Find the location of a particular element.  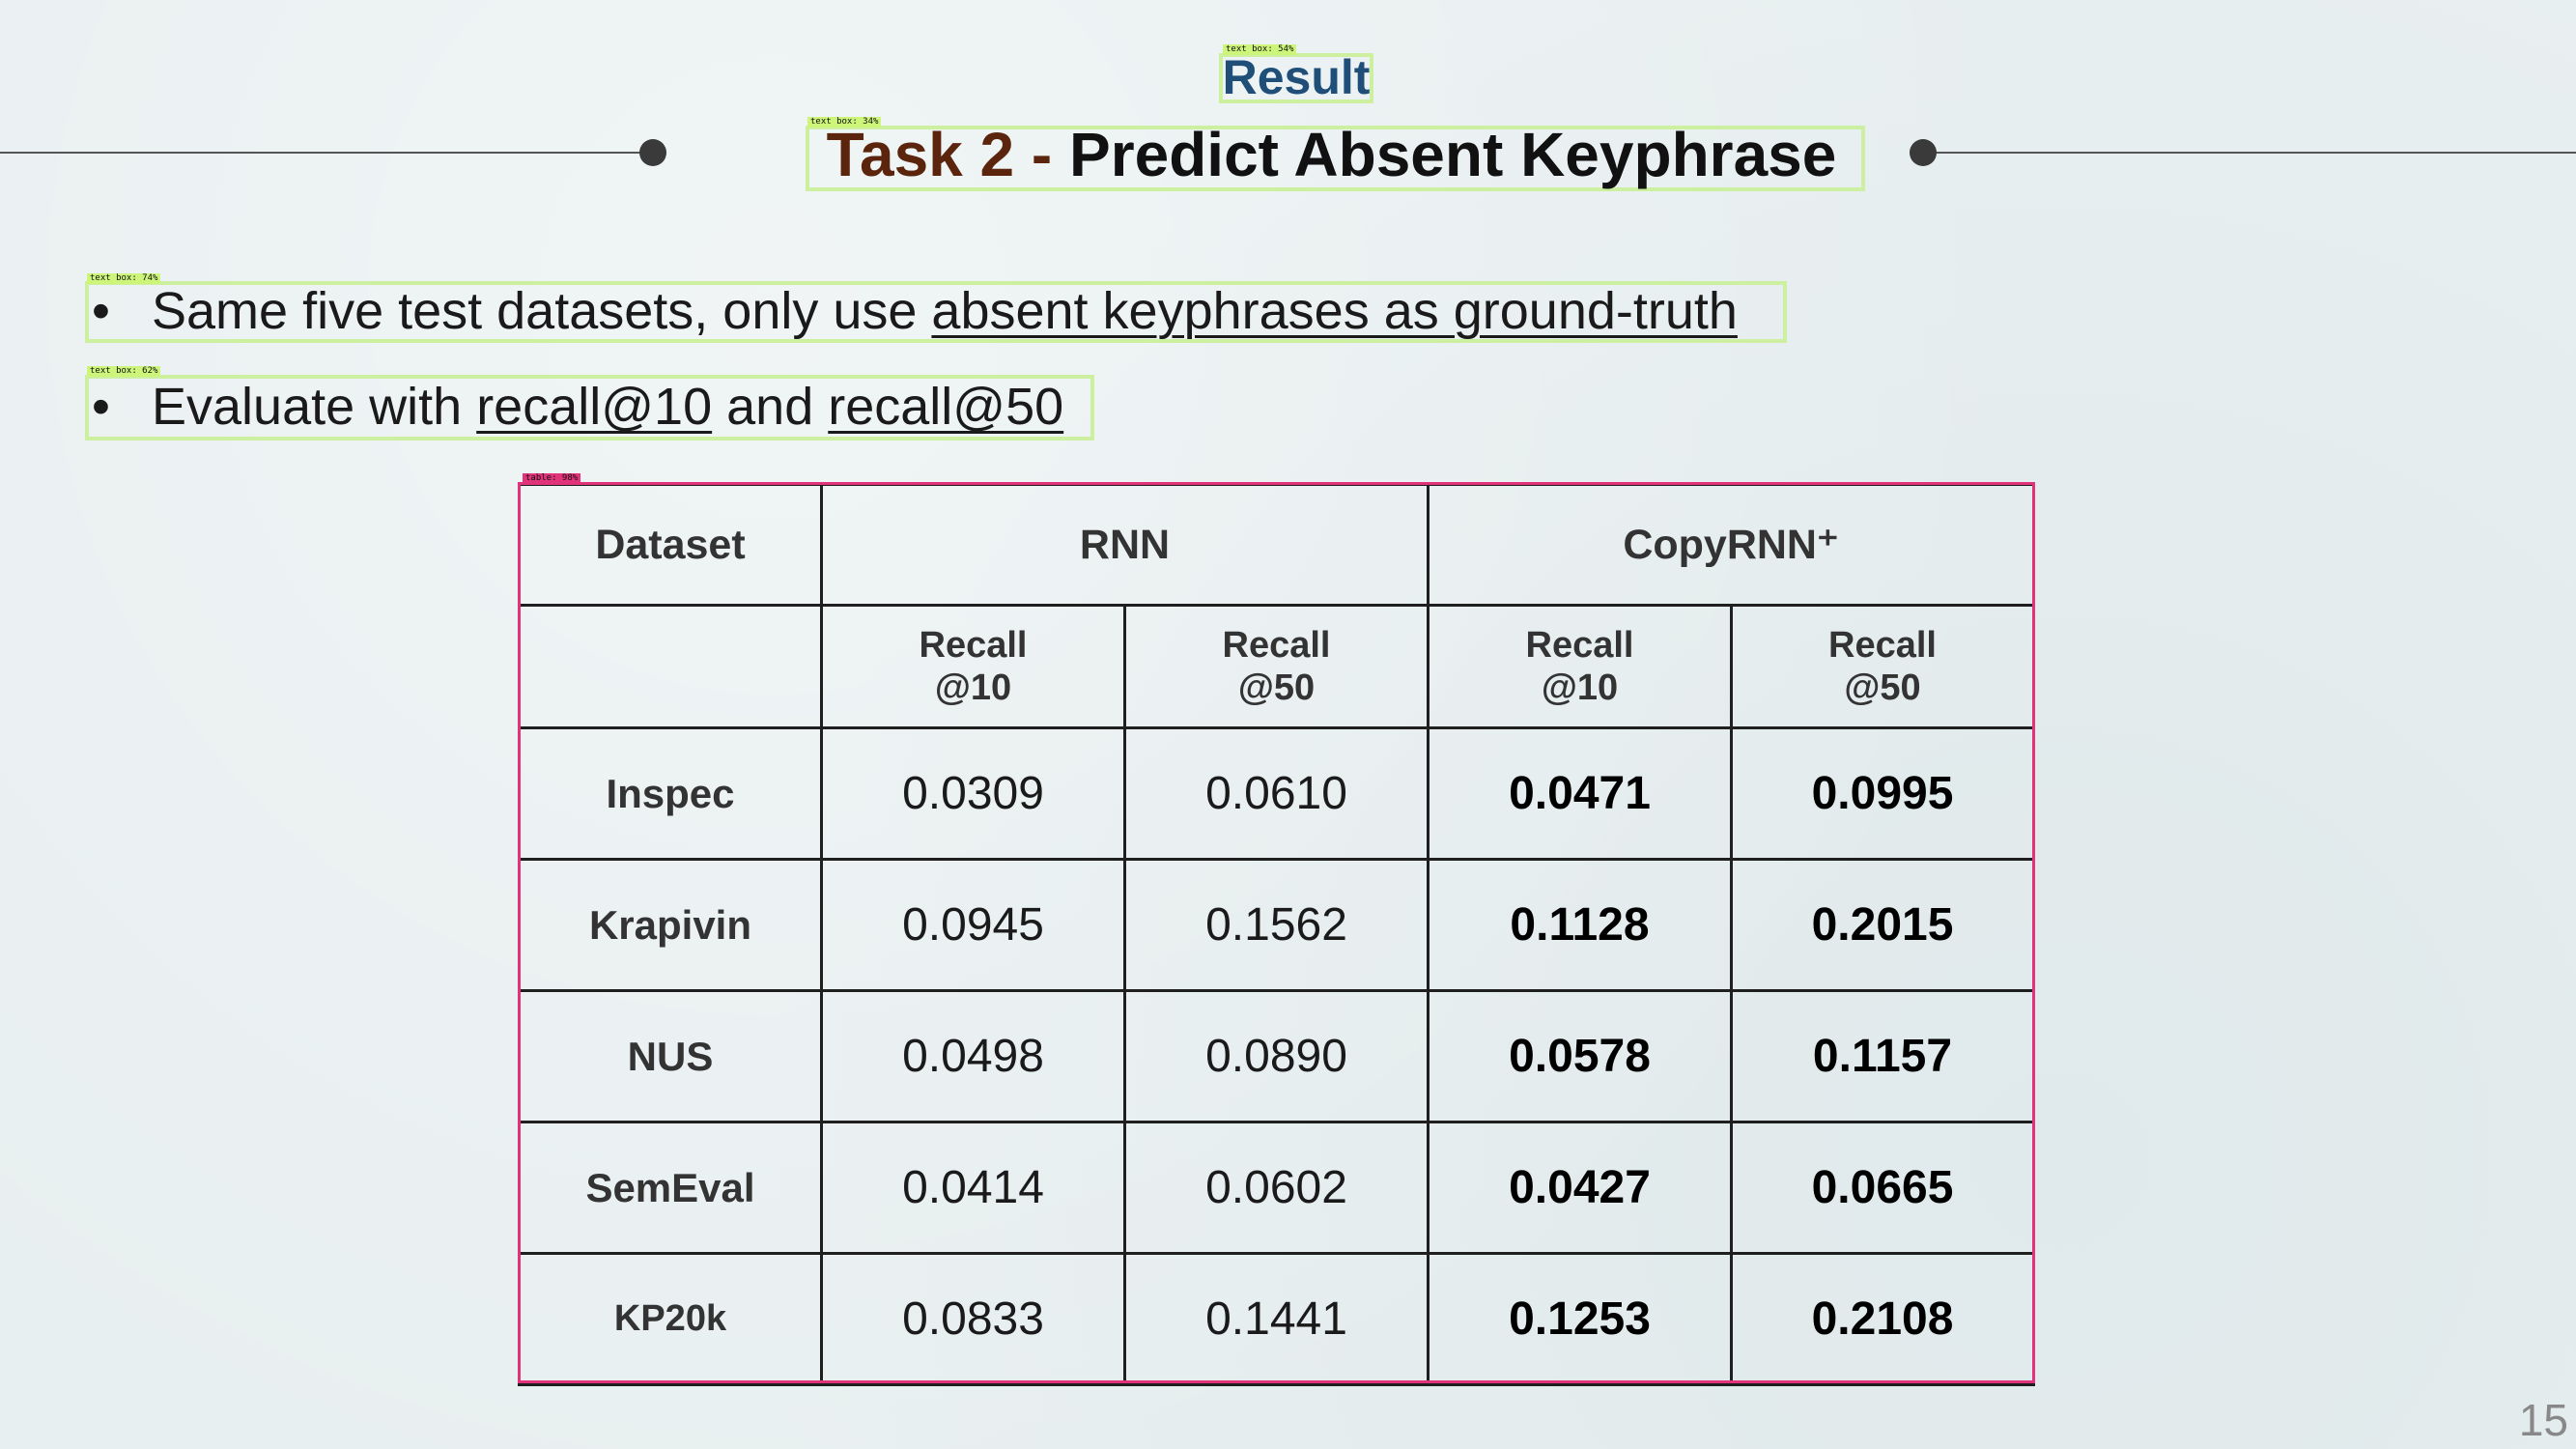

rnn-recall10-cell: 0.0309 is located at coordinates (973, 793).